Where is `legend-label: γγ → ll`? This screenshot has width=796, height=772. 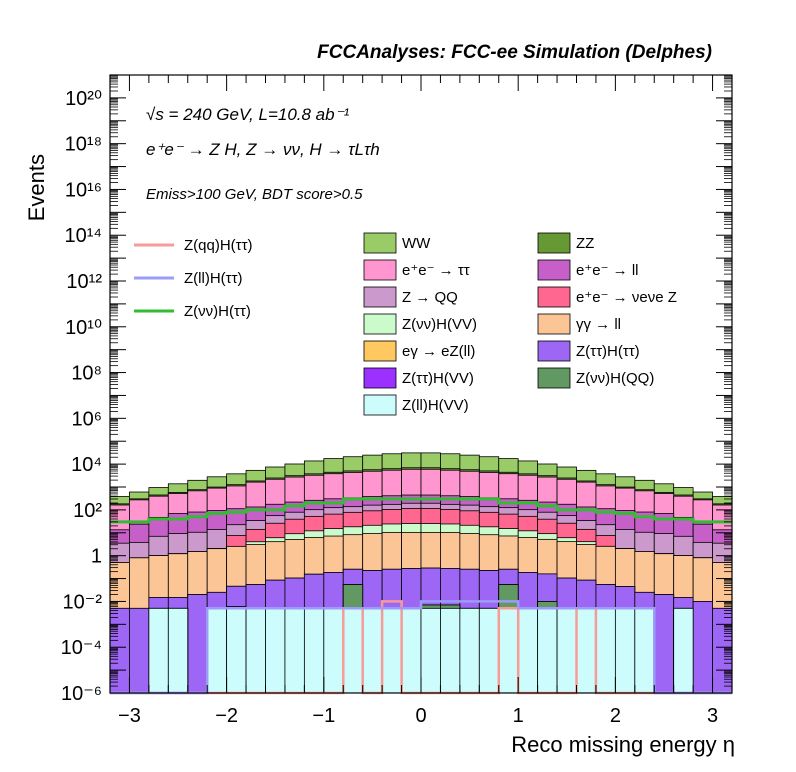
legend-label: γγ → ll is located at coordinates (598, 324).